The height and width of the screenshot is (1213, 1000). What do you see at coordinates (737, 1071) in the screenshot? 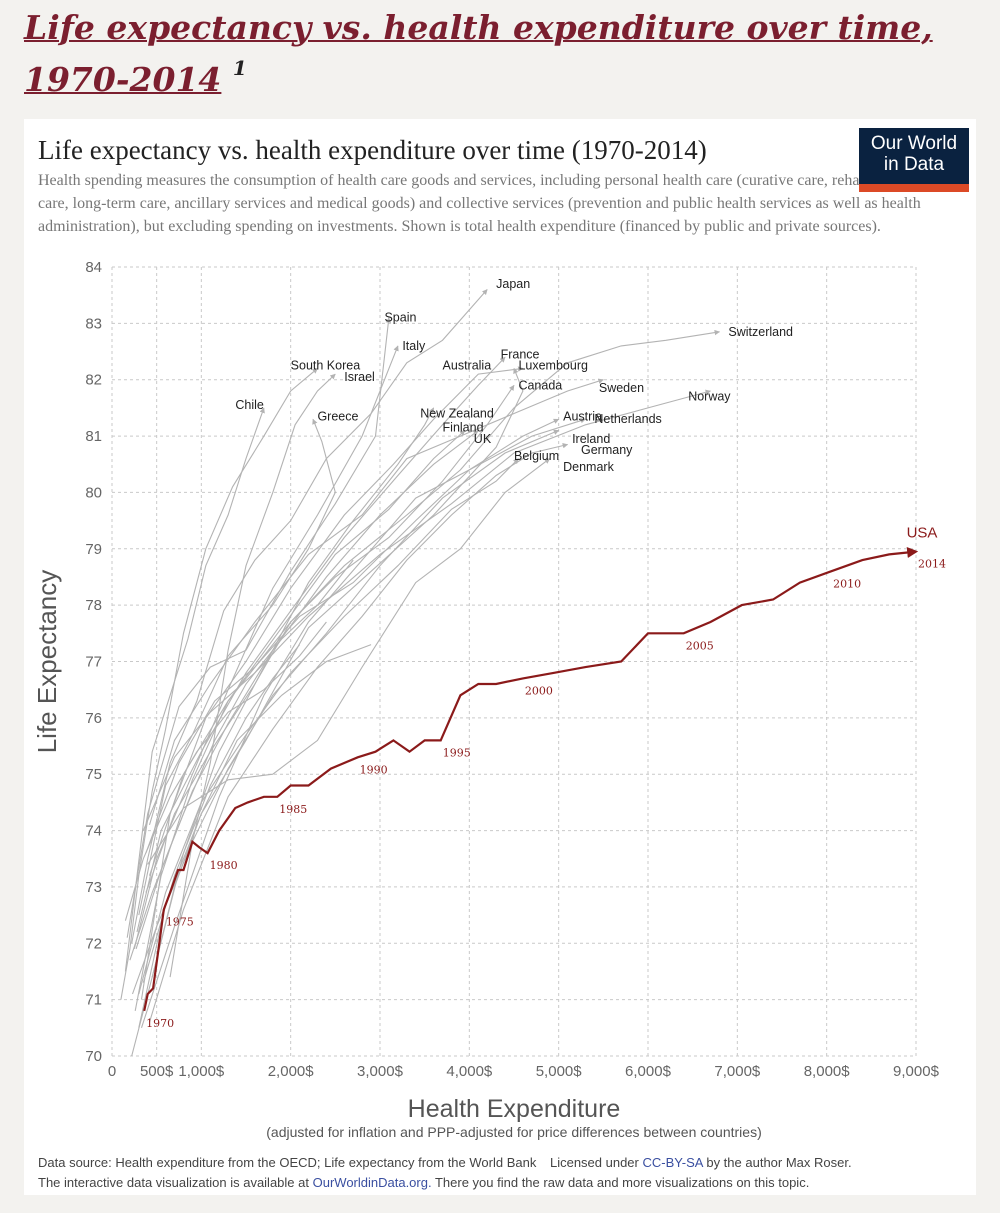
I see `x-tick-label: 7,000$` at bounding box center [737, 1071].